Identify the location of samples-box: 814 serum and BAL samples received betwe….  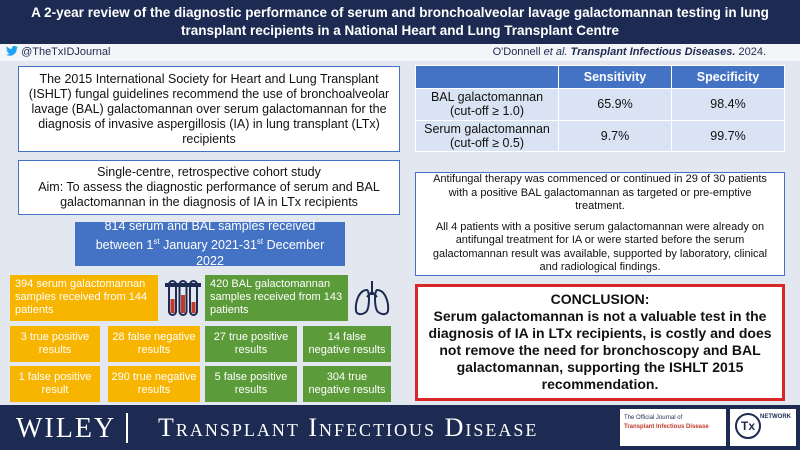
(210, 243).